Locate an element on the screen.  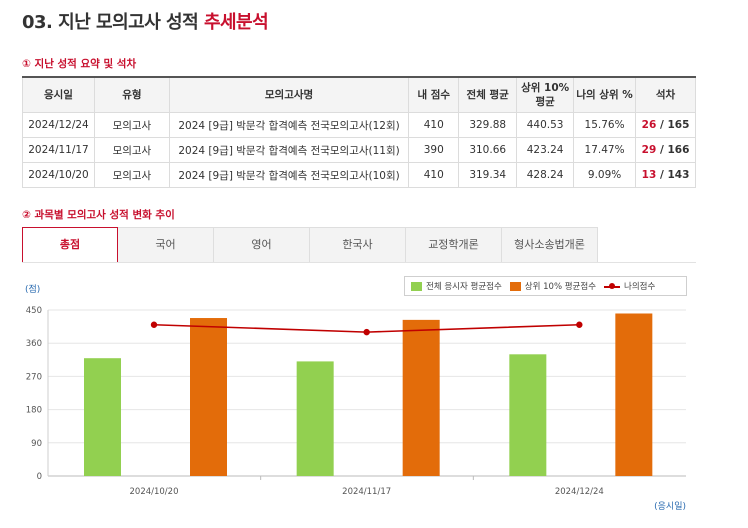
tab-english: 영어 is located at coordinates (262, 245).